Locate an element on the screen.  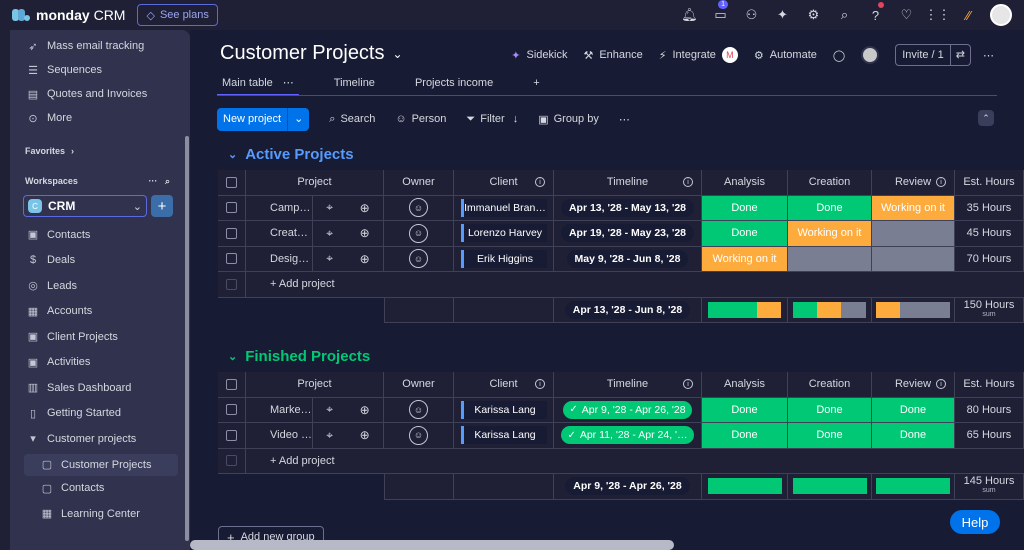
col-review: Review i is located at coordinates (913, 182).